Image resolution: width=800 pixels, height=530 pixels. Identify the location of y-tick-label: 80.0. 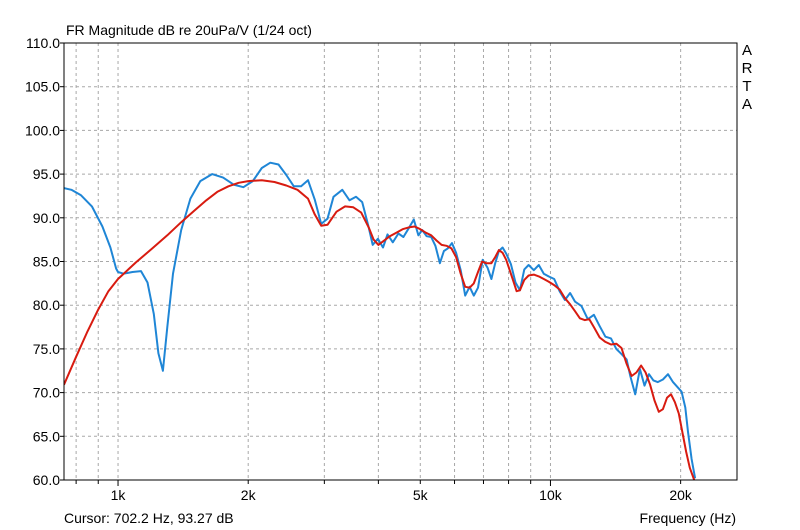
(46, 305).